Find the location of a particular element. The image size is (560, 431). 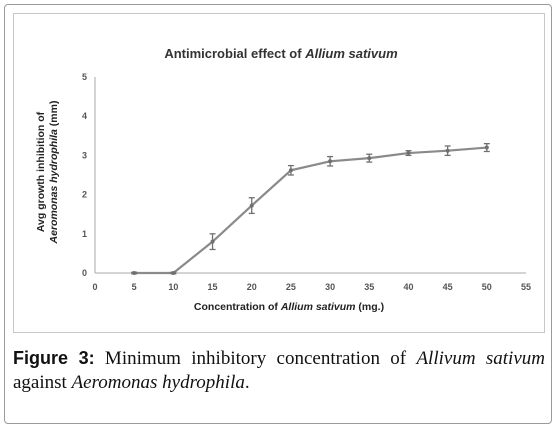

caption-text-1: Minimum inhibitory concentration of is located at coordinates (255, 358).